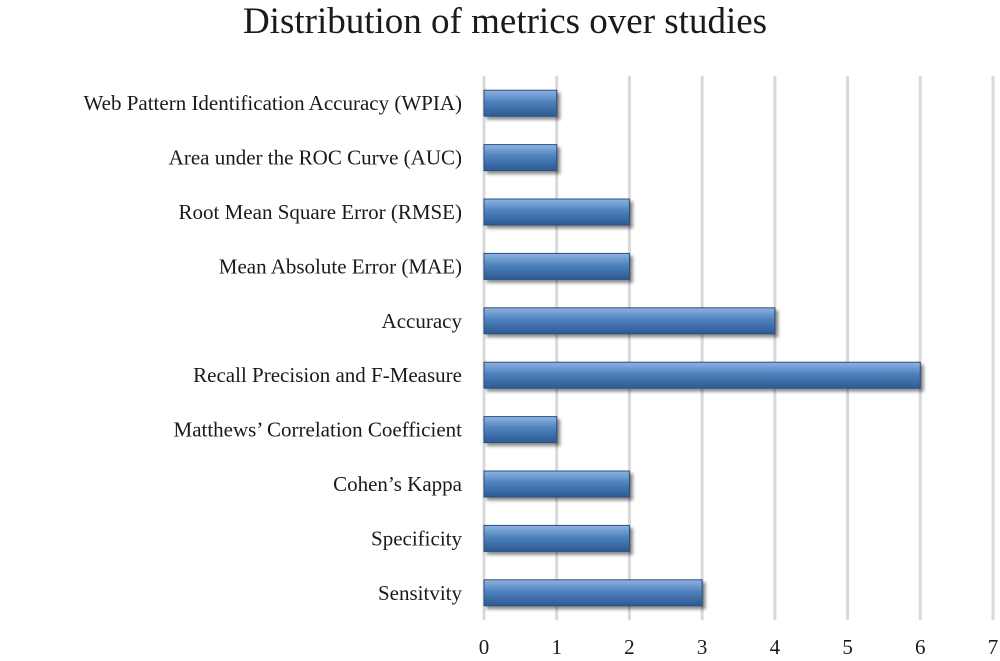 Image resolution: width=1000 pixels, height=661 pixels. I want to click on x-tick-label: 5, so click(847, 647).